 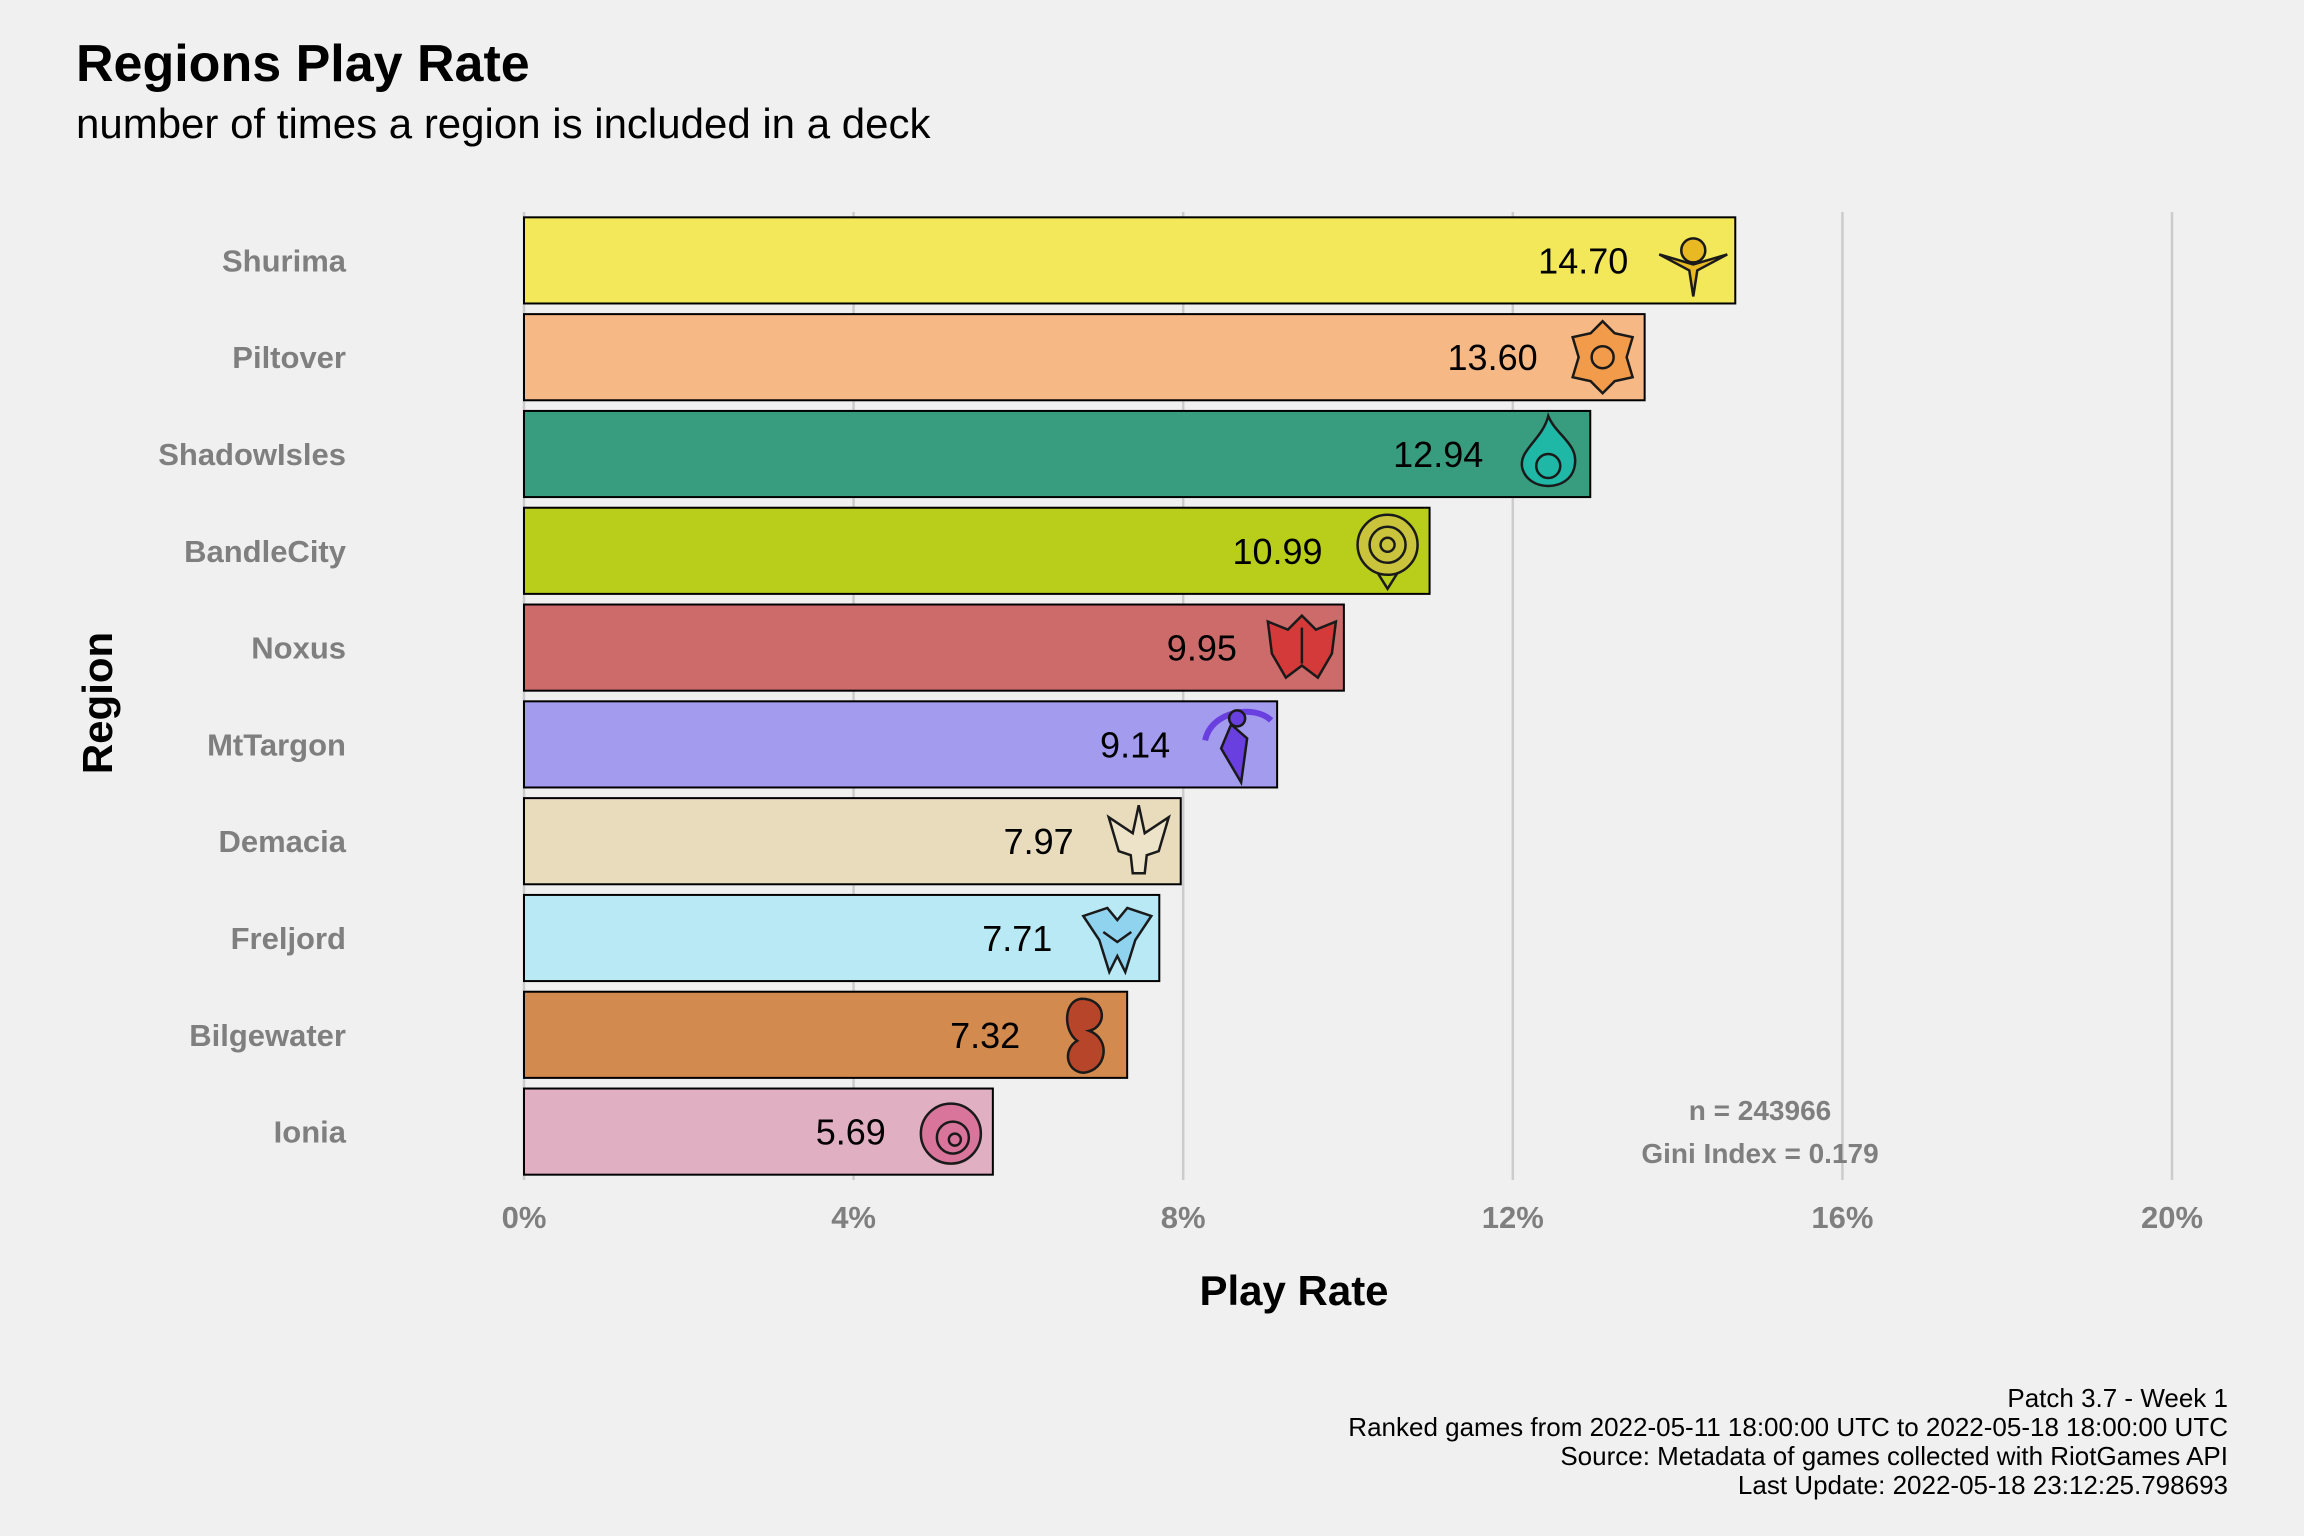 I want to click on value-label: 9.14, so click(x=1135, y=744).